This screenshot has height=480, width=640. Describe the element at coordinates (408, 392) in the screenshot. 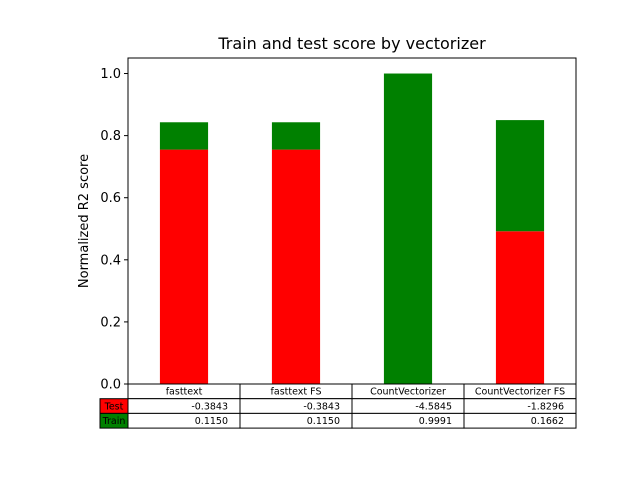

I see `table-header-label: CountVectorizer` at that location.